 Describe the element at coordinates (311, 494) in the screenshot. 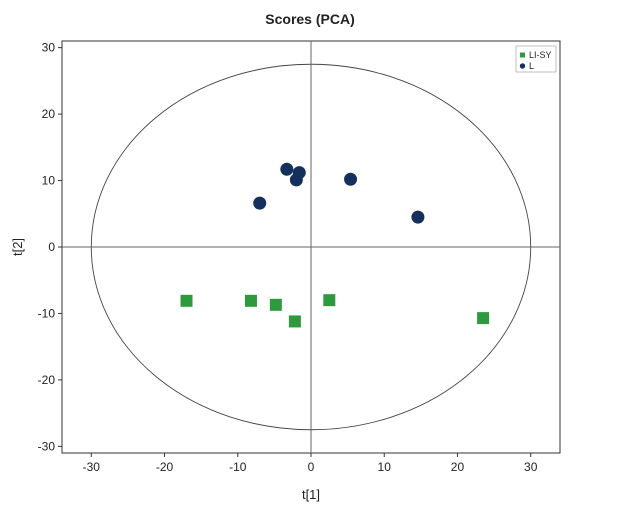

I see `x-axis-label: t[1]` at that location.